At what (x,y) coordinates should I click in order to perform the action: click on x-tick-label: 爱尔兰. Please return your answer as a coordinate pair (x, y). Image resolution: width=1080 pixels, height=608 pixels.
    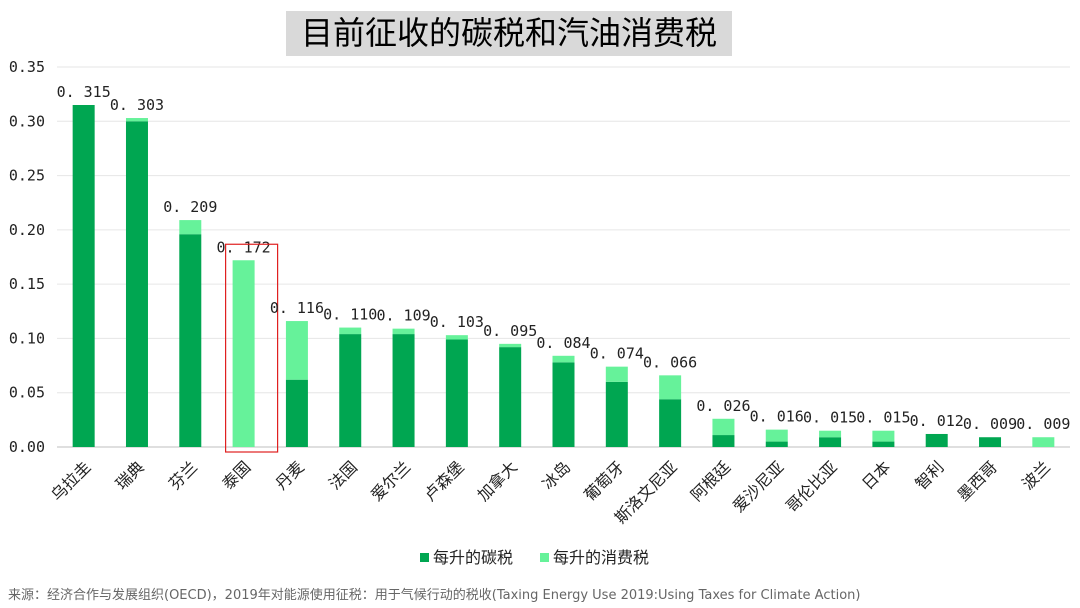
    Looking at the image, I should click on (390, 480).